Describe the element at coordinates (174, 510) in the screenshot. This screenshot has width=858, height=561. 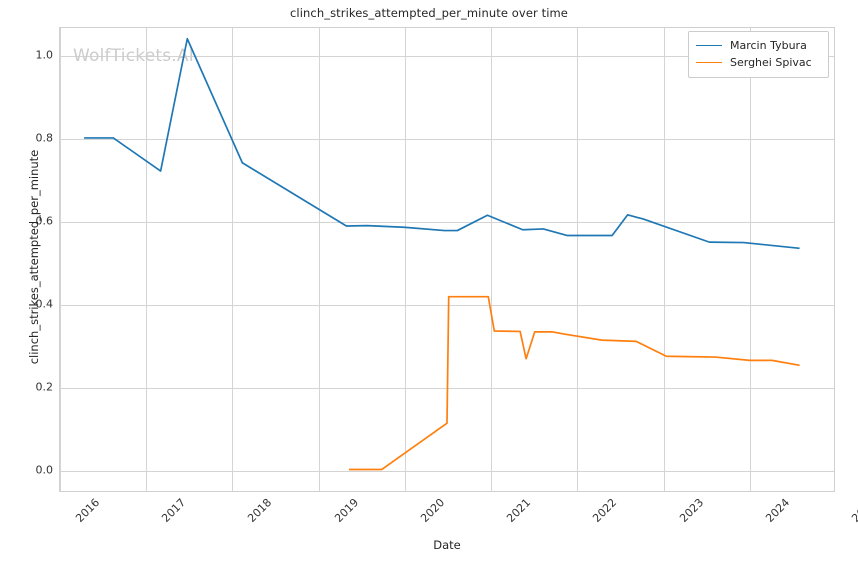
I see `x-tick-label: 2017` at that location.